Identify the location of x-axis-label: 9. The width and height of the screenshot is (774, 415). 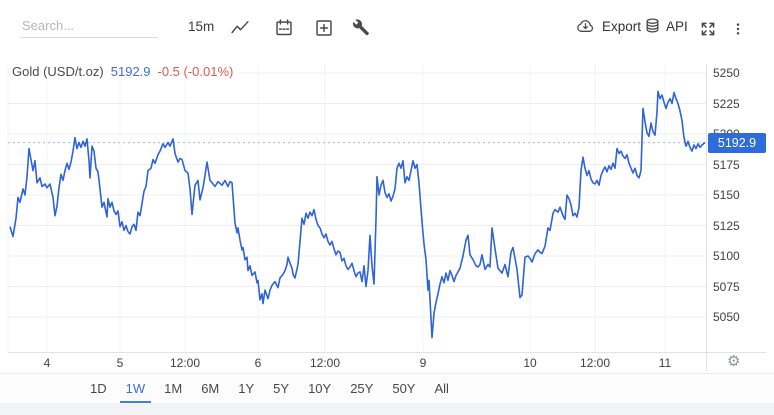
(423, 363).